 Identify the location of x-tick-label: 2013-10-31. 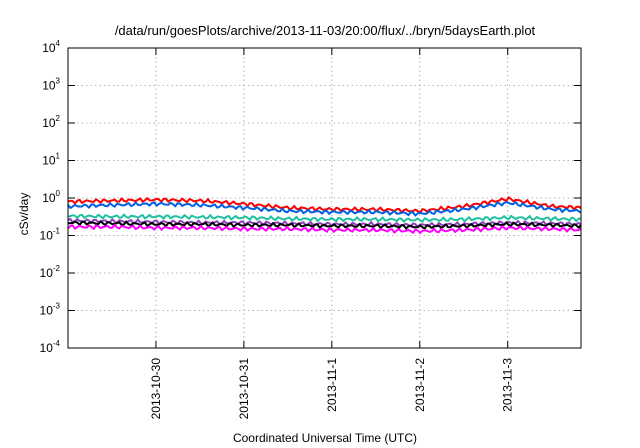
(244, 389).